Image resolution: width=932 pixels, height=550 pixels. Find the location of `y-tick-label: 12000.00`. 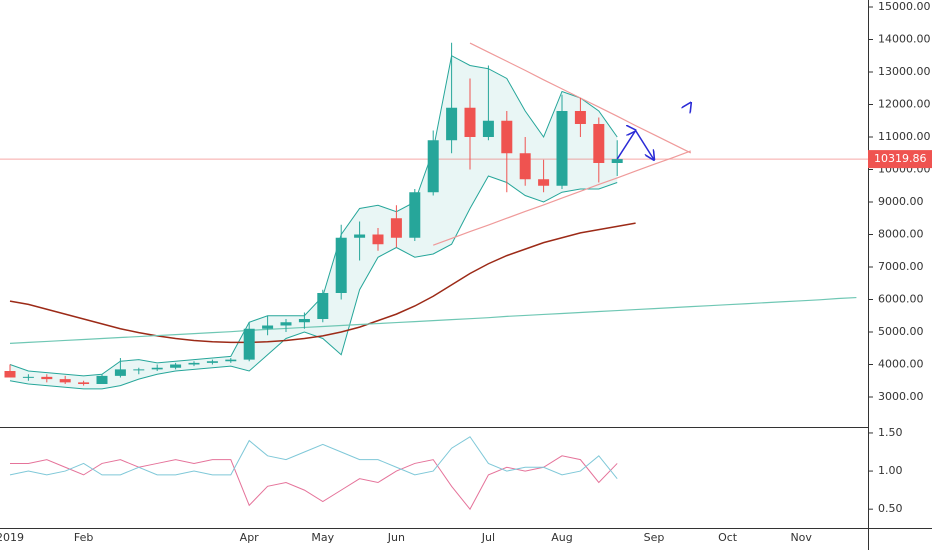

y-tick-label: 12000.00 is located at coordinates (904, 103).